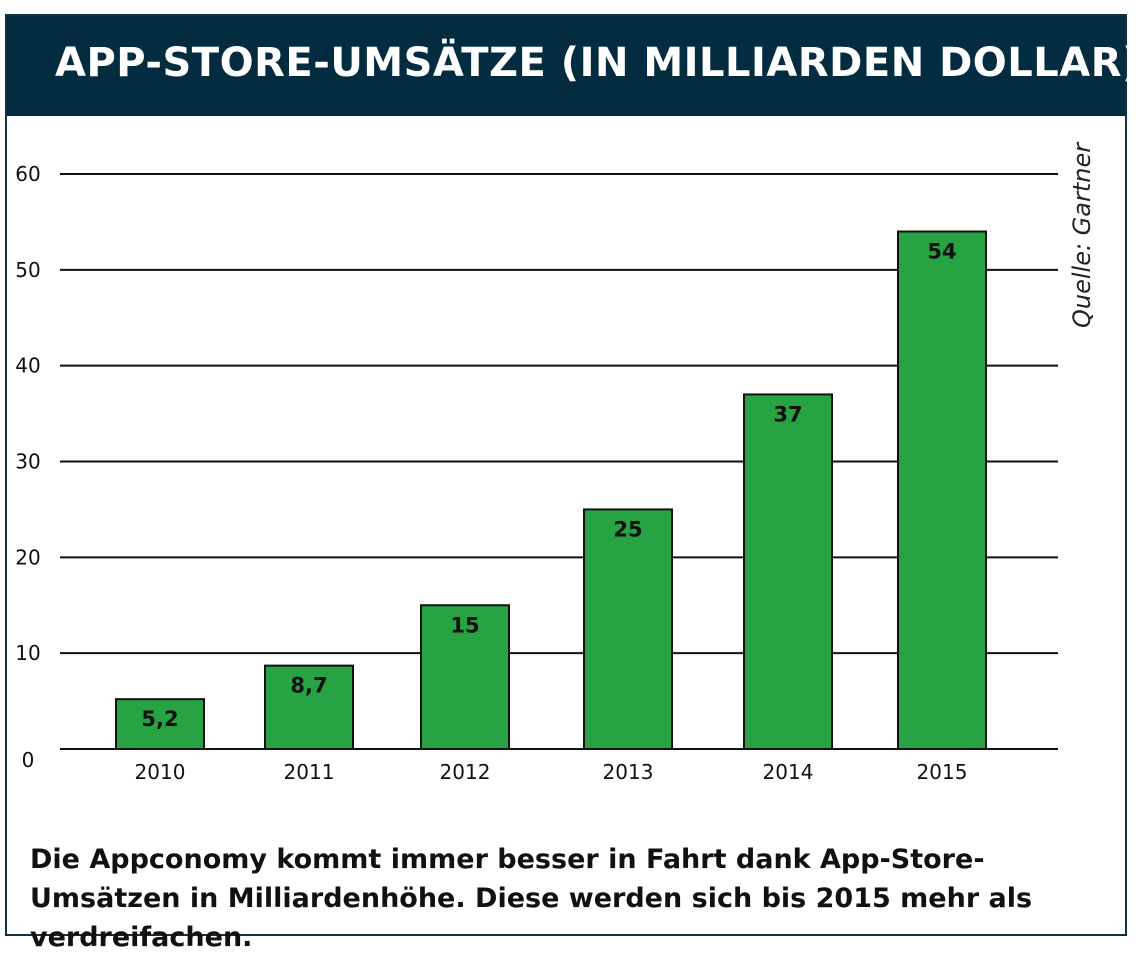 This screenshot has height=957, width=1140. What do you see at coordinates (27, 366) in the screenshot?
I see `y-tick-label: 40` at bounding box center [27, 366].